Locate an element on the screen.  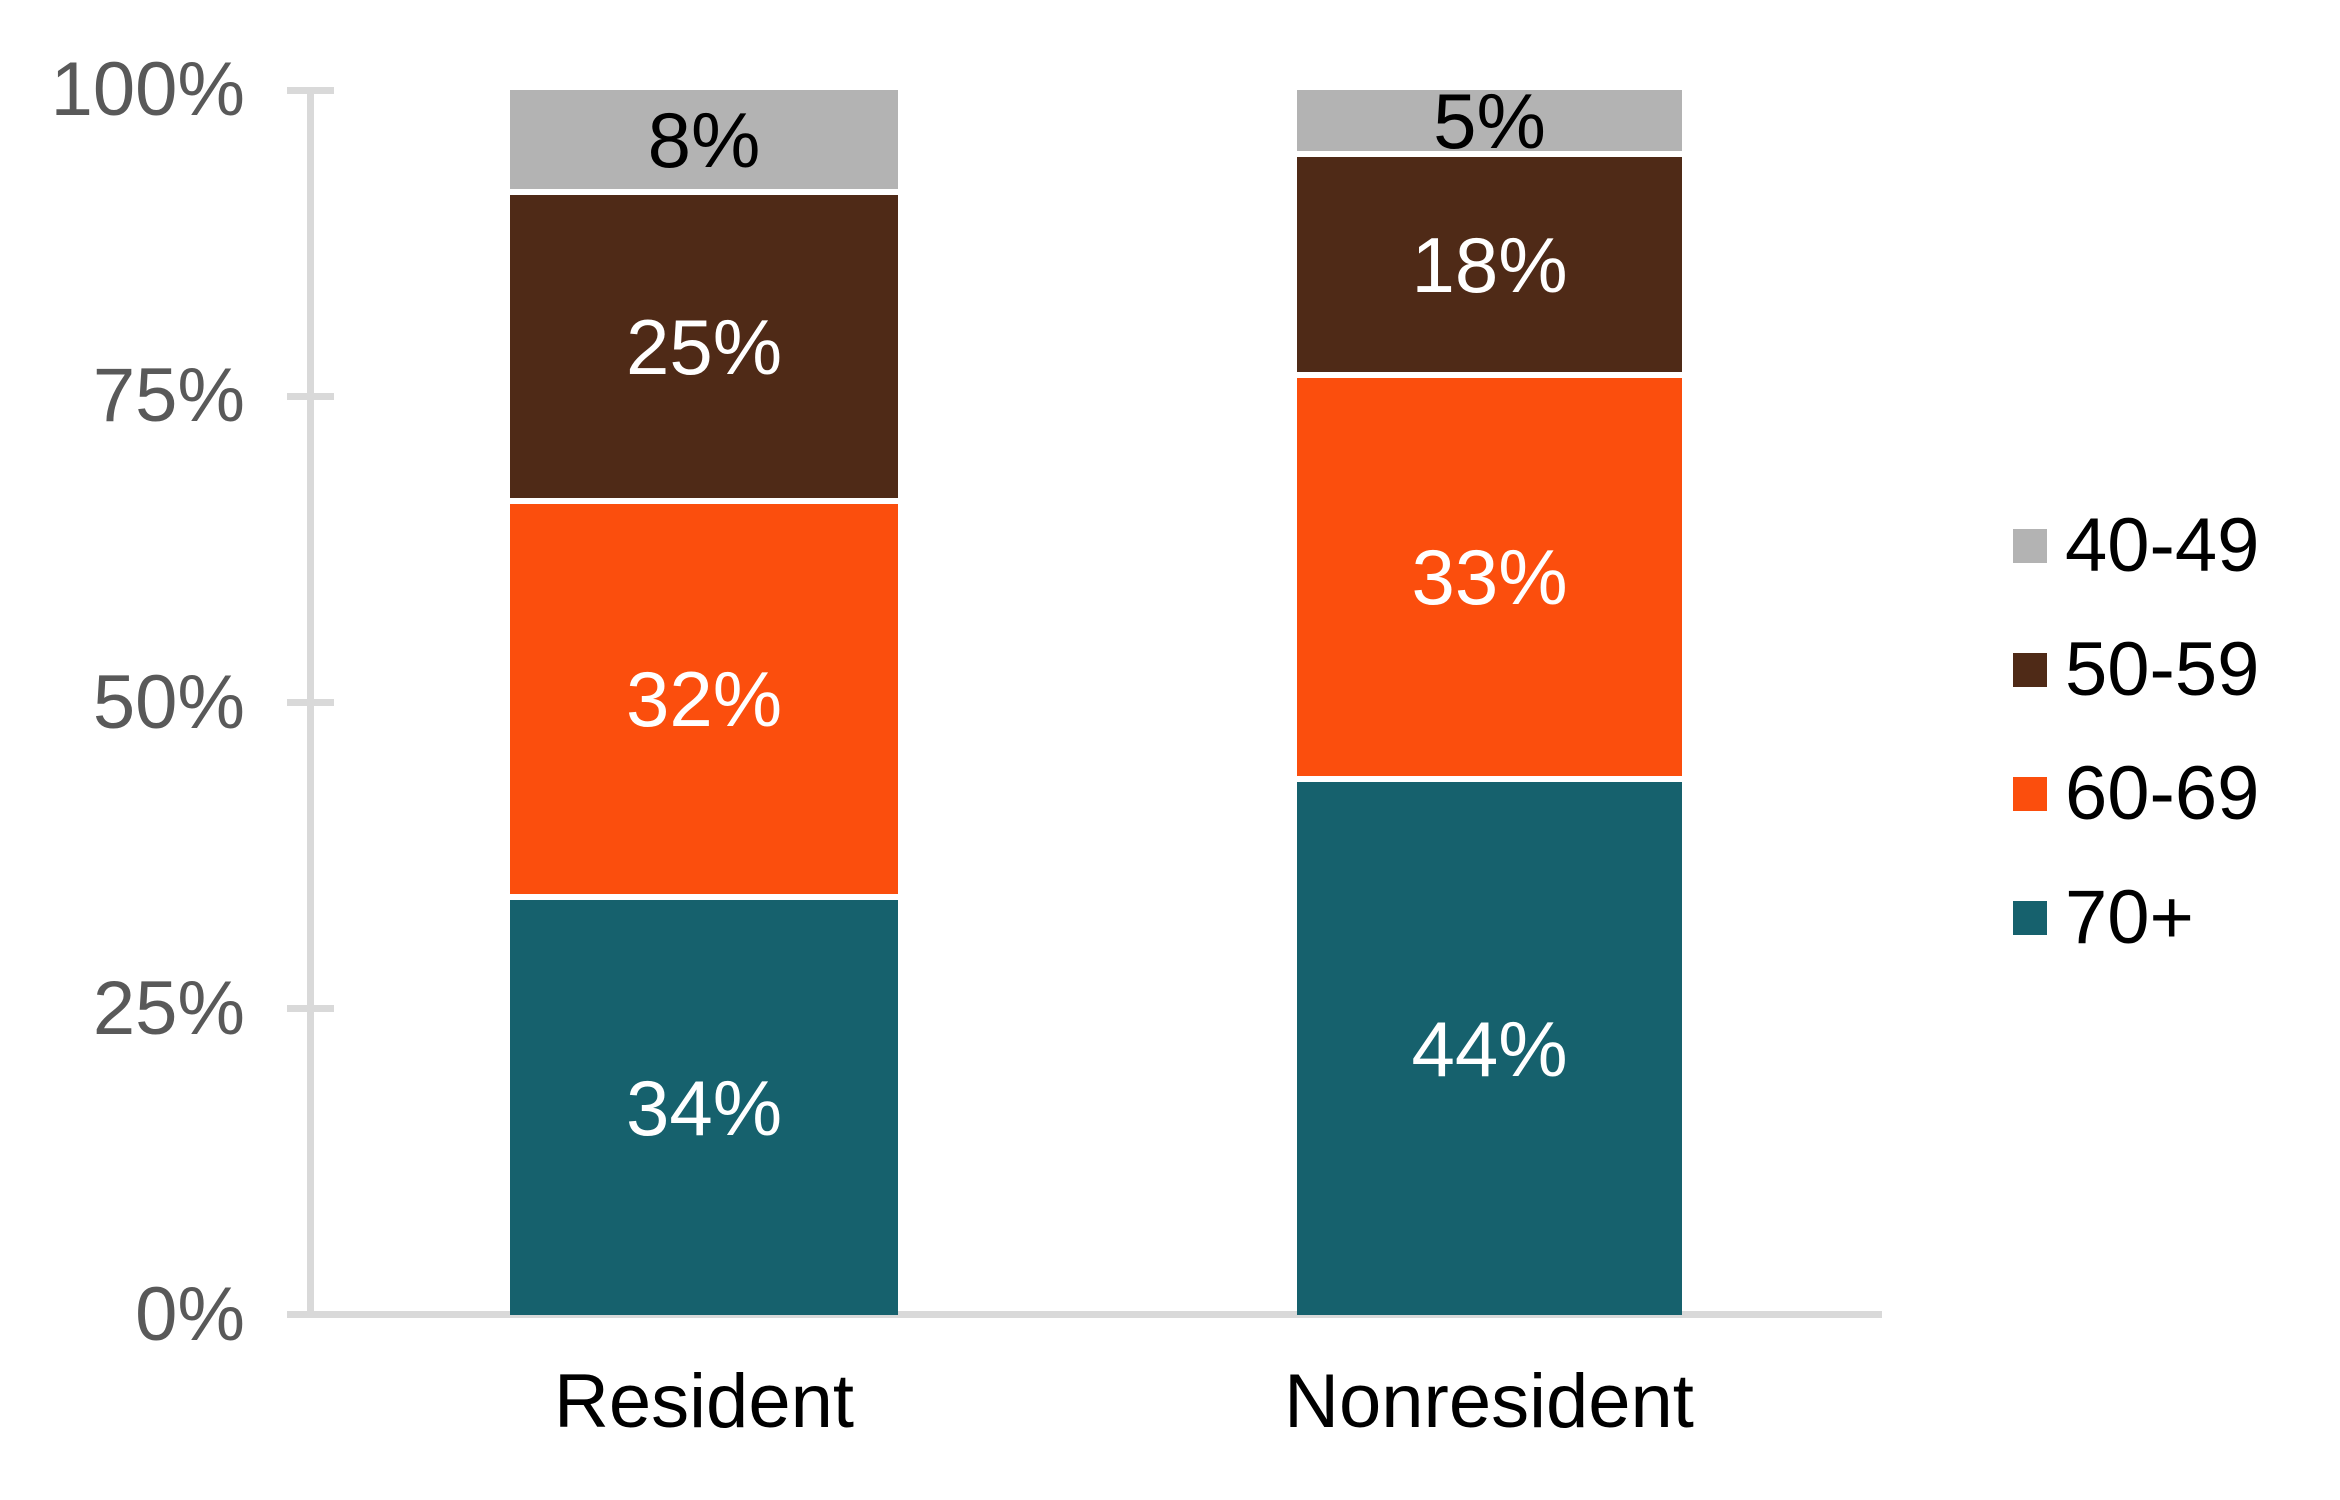
legend-item-40-49: 40-49 is located at coordinates (2136, 546).